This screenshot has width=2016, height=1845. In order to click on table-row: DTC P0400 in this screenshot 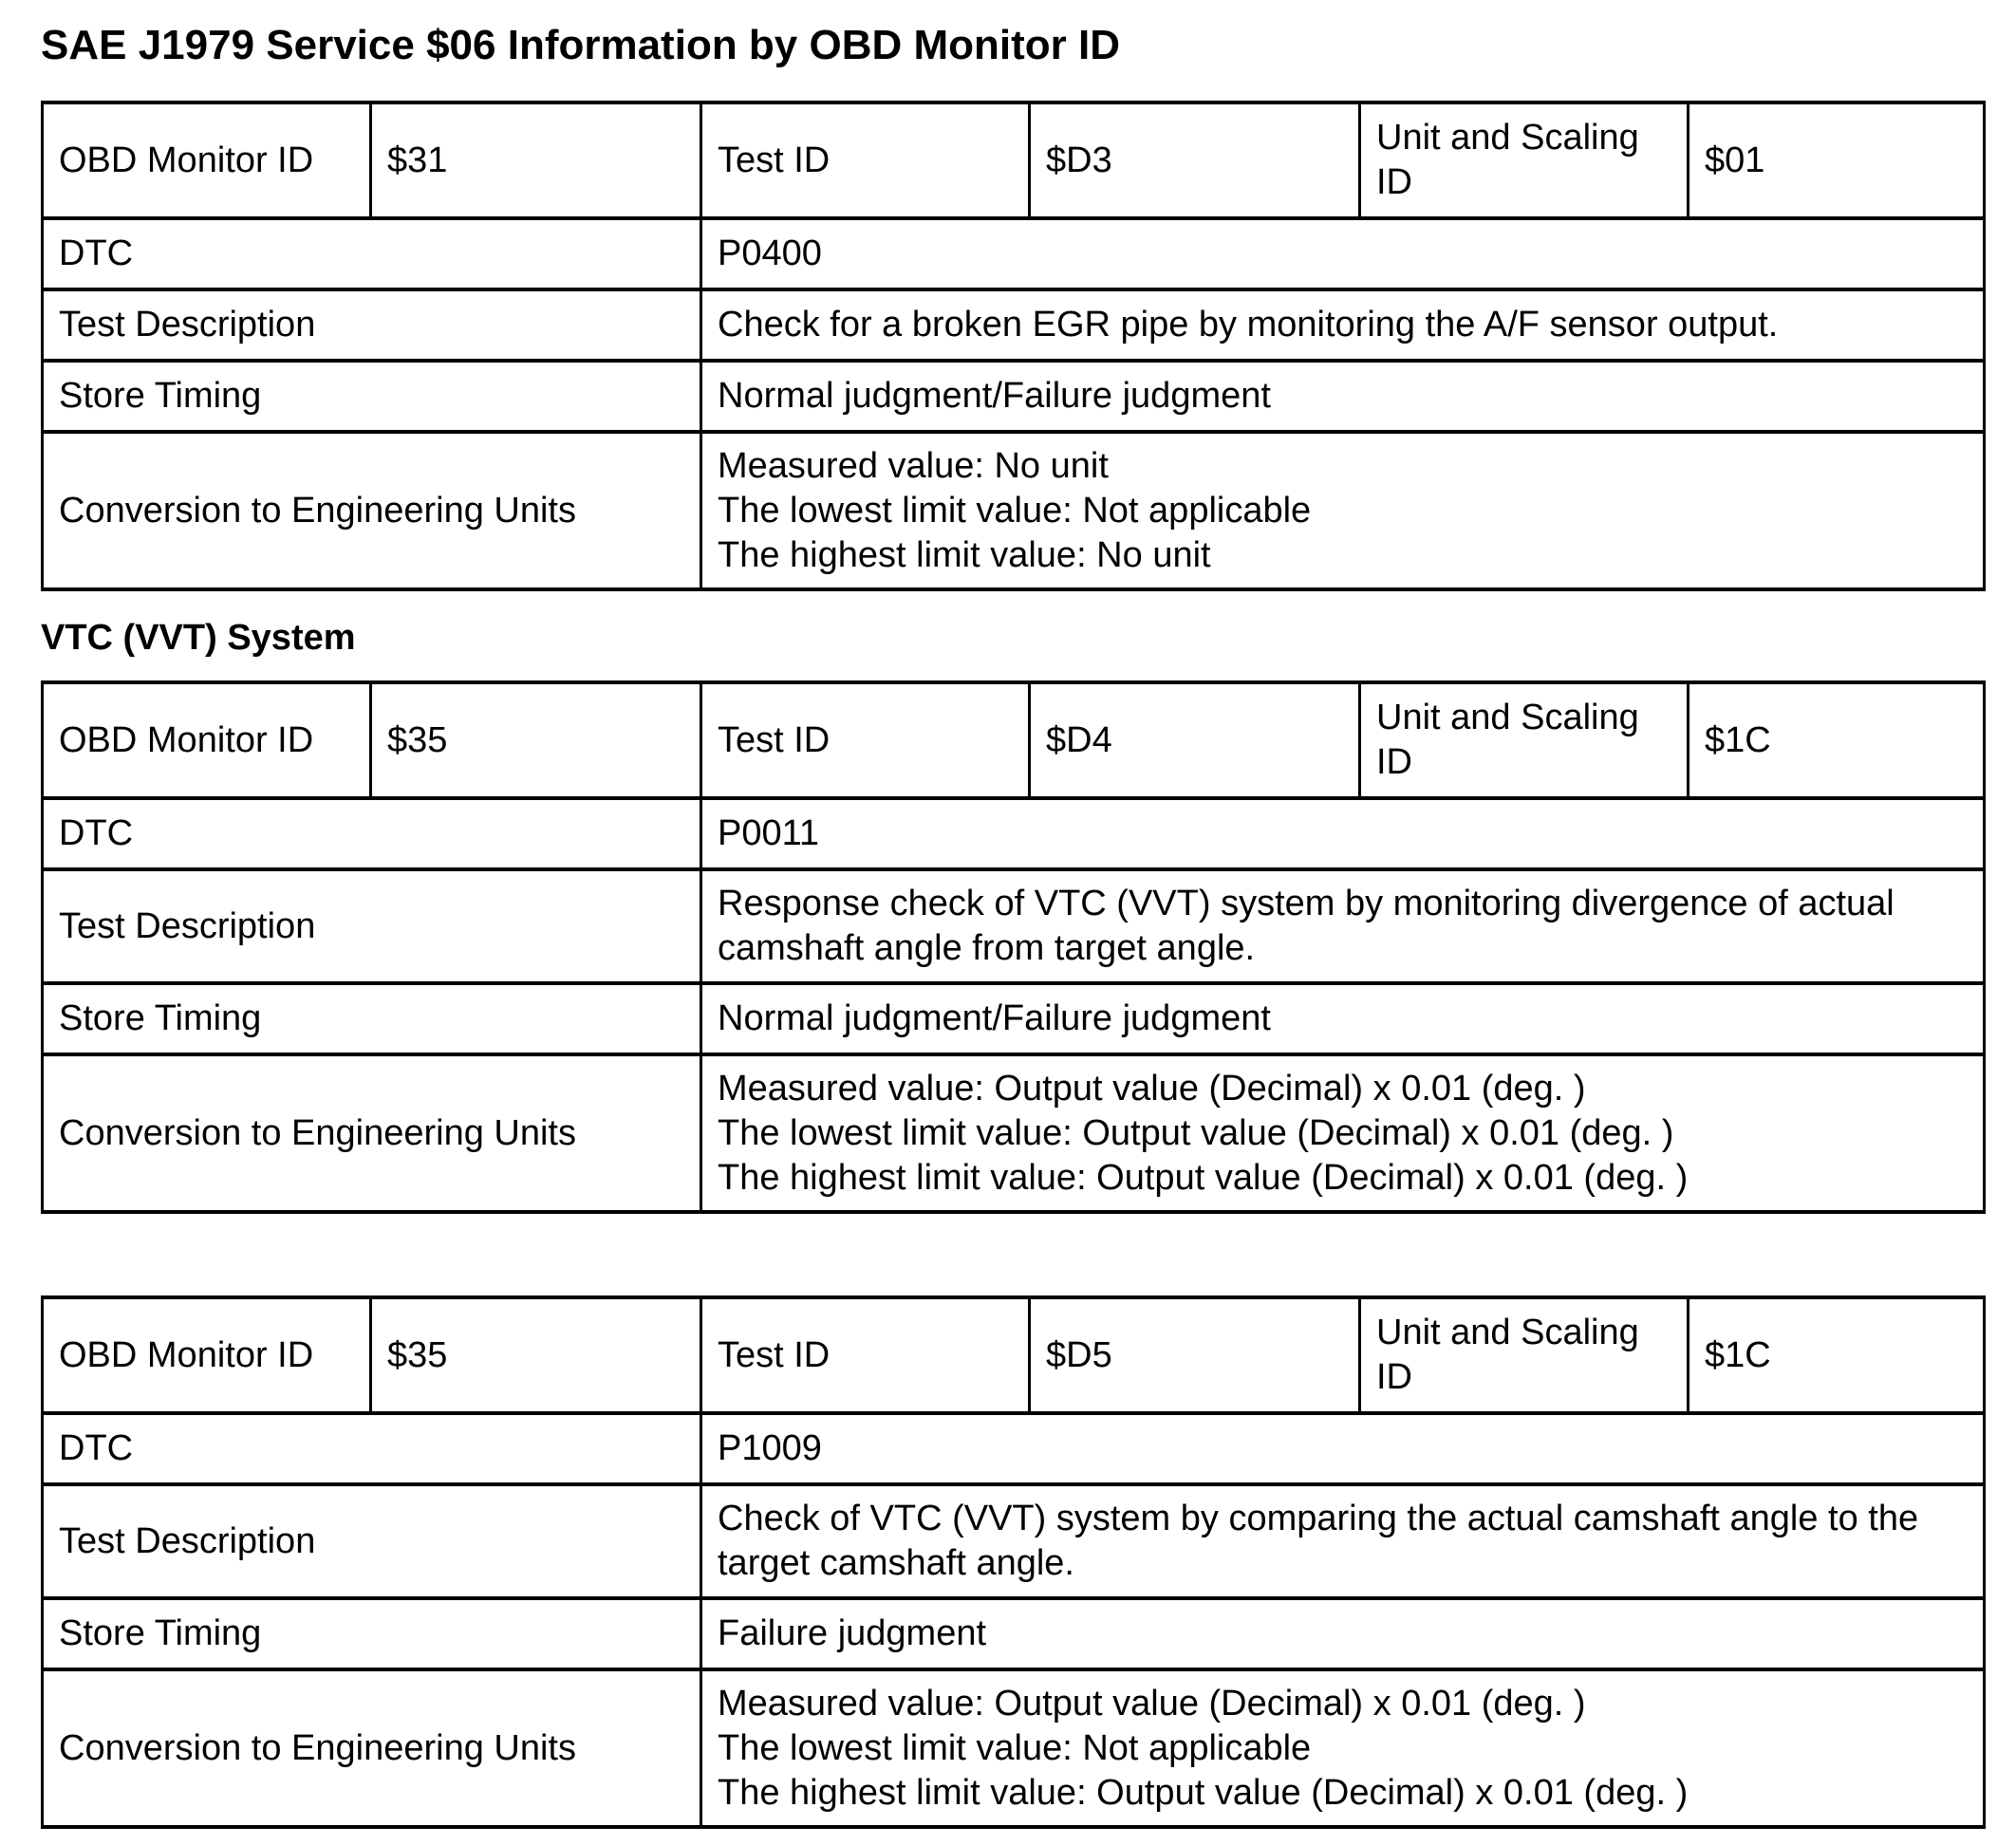, I will do `click(1014, 254)`.